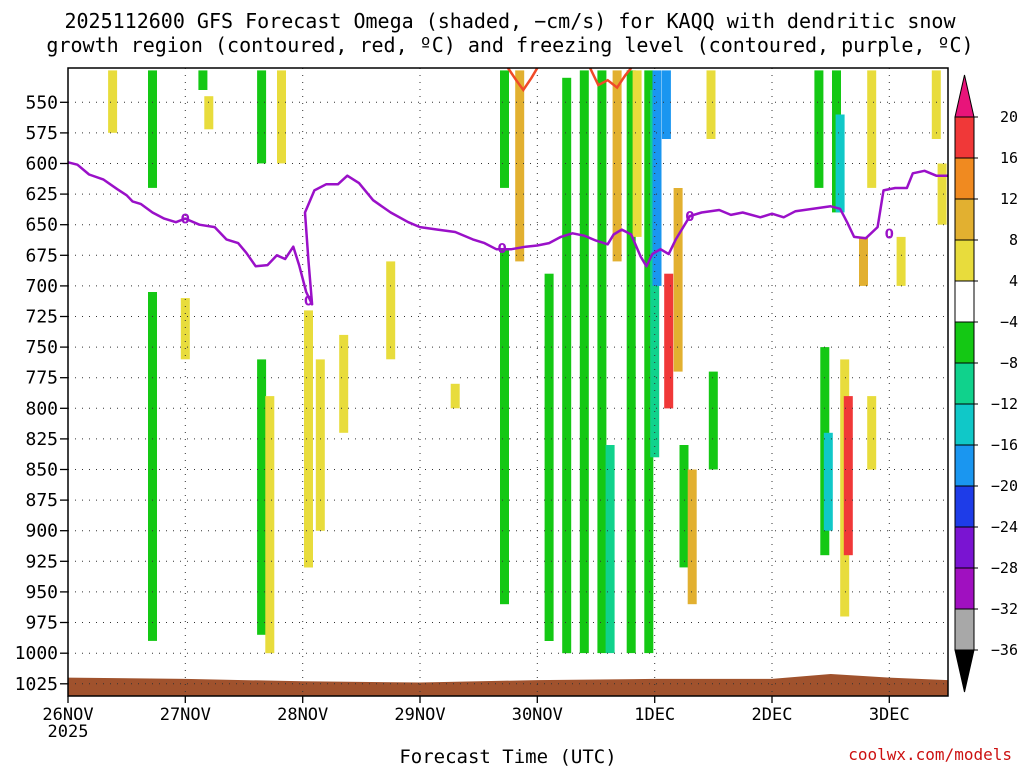 Image resolution: width=1024 pixels, height=768 pixels. What do you see at coordinates (67, 715) in the screenshot?
I see `x-tick-label: 26NOV` at bounding box center [67, 715].